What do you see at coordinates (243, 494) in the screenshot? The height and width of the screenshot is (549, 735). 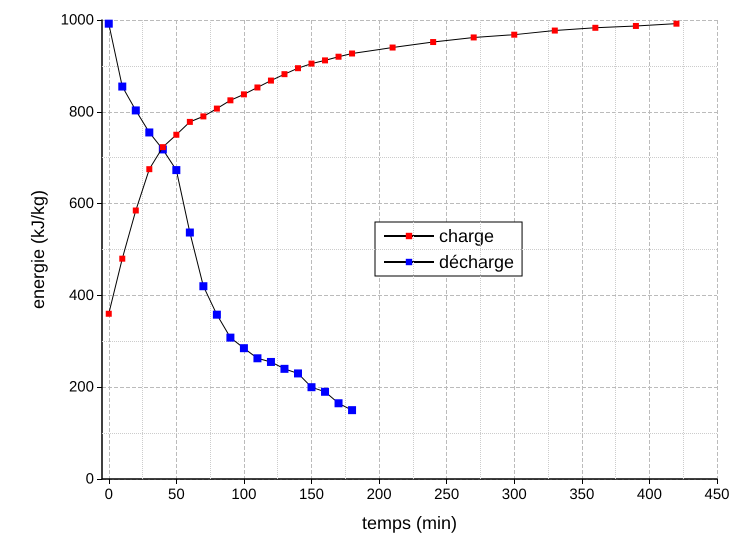 I see `x-tick-label: 100` at bounding box center [243, 494].